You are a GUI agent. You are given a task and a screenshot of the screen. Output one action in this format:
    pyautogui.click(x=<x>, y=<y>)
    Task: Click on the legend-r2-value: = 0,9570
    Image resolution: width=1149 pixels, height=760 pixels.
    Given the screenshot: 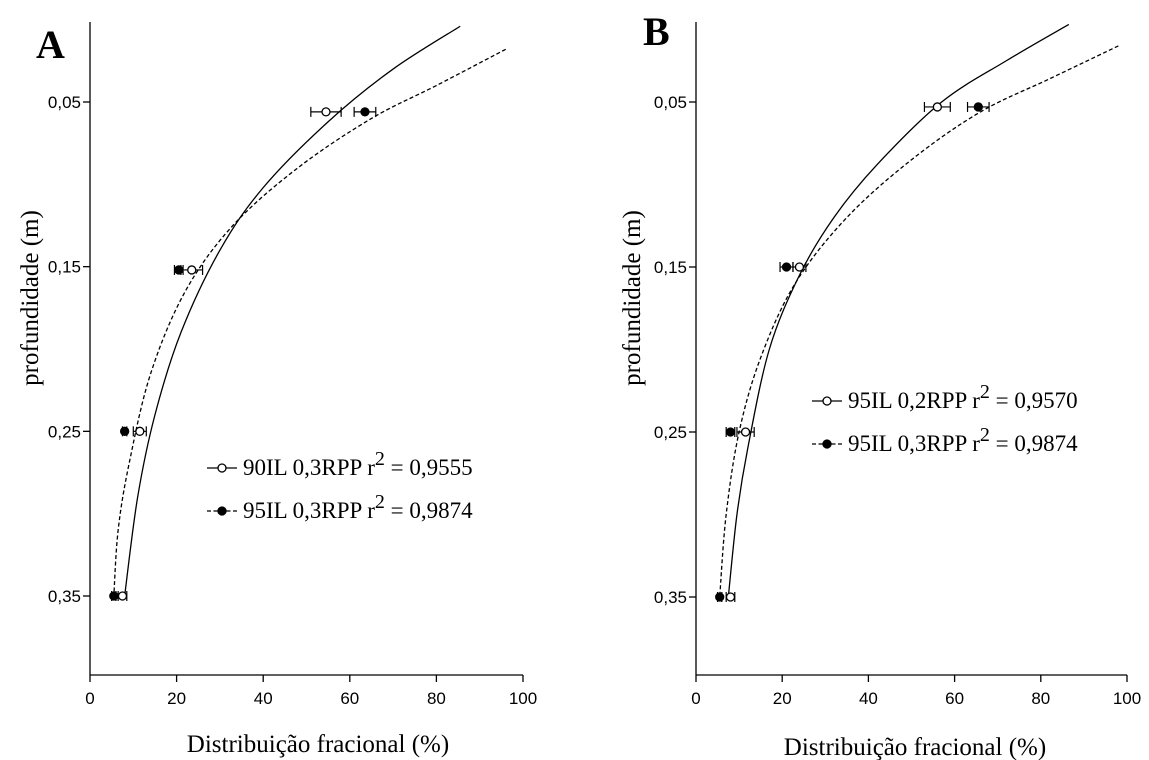 What is the action you would take?
    pyautogui.click(x=1037, y=400)
    